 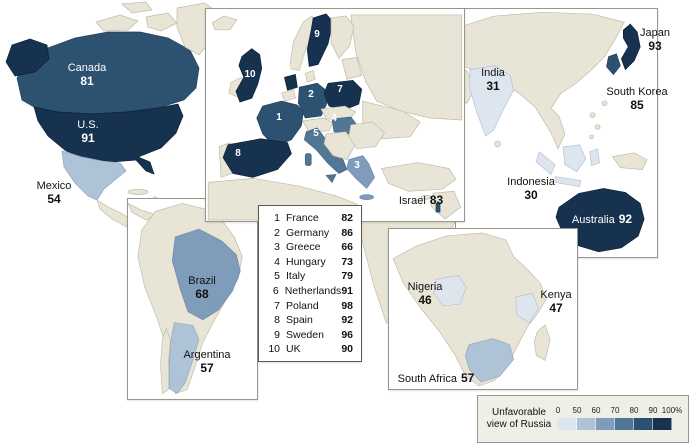 What do you see at coordinates (165, 361) in the screenshot?
I see `land-chile` at bounding box center [165, 361].